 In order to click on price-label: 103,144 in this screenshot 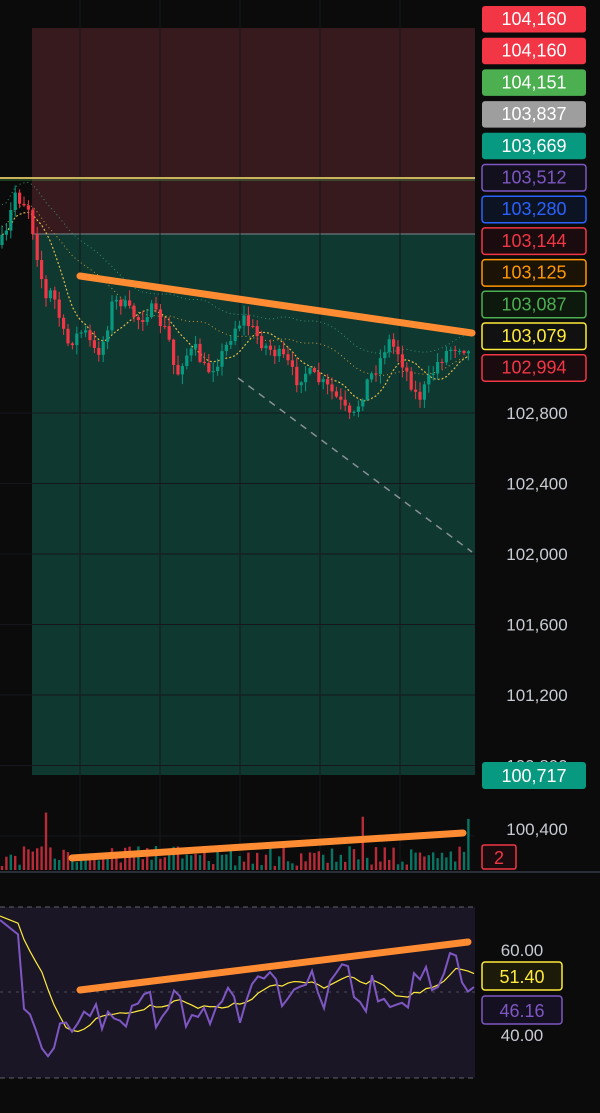, I will do `click(534, 241)`.